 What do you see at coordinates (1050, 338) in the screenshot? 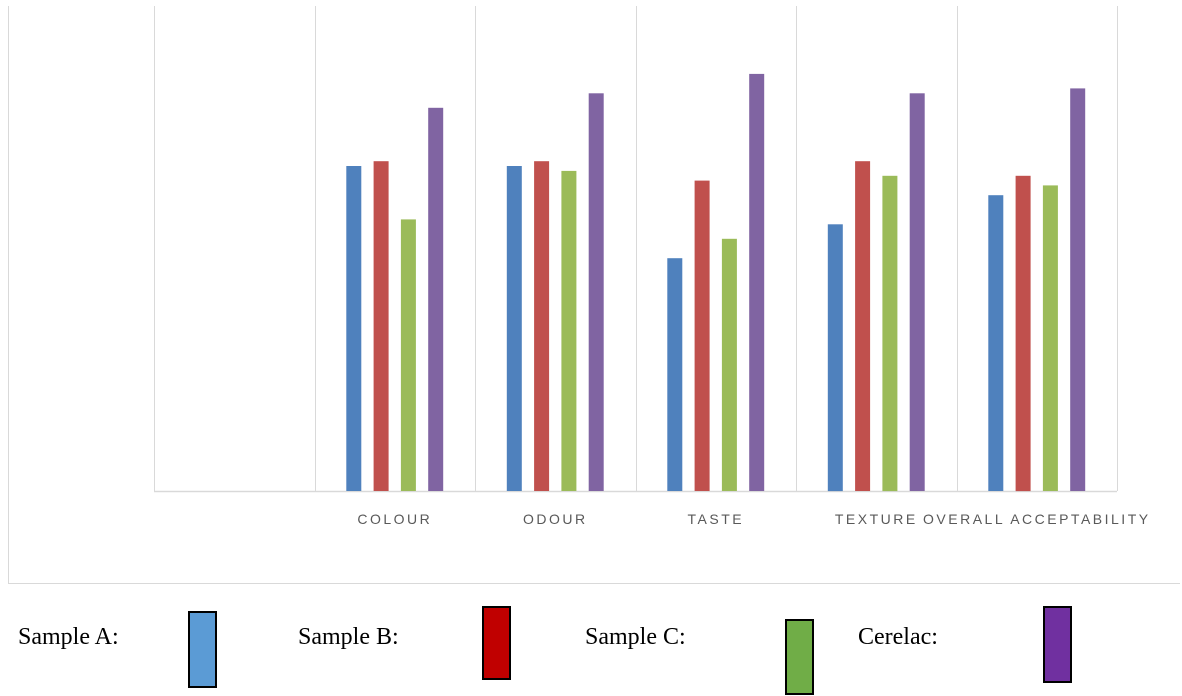
I see `bar-sample-c-overall-acceptability` at bounding box center [1050, 338].